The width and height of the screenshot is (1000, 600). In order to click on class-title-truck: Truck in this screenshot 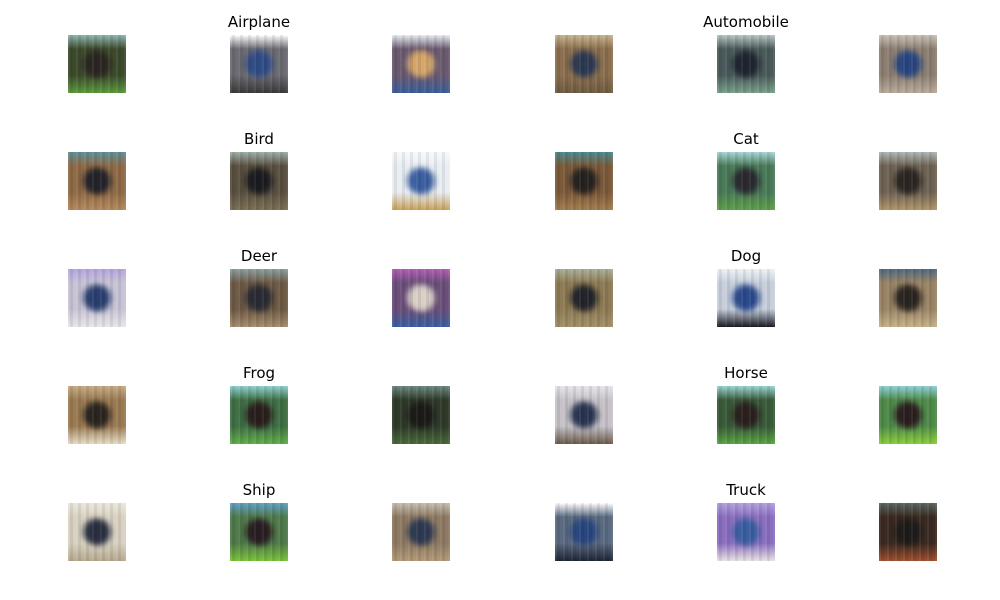, I will do `click(746, 490)`.